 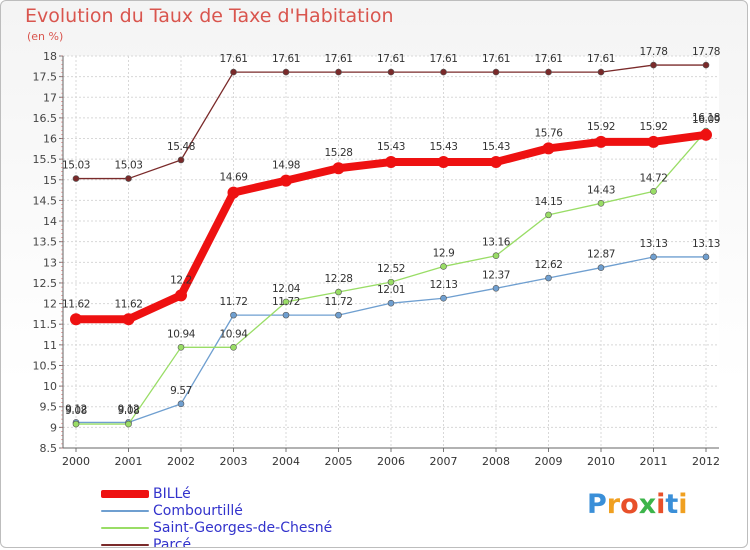 I want to click on logo-letter: x, so click(x=647, y=504).